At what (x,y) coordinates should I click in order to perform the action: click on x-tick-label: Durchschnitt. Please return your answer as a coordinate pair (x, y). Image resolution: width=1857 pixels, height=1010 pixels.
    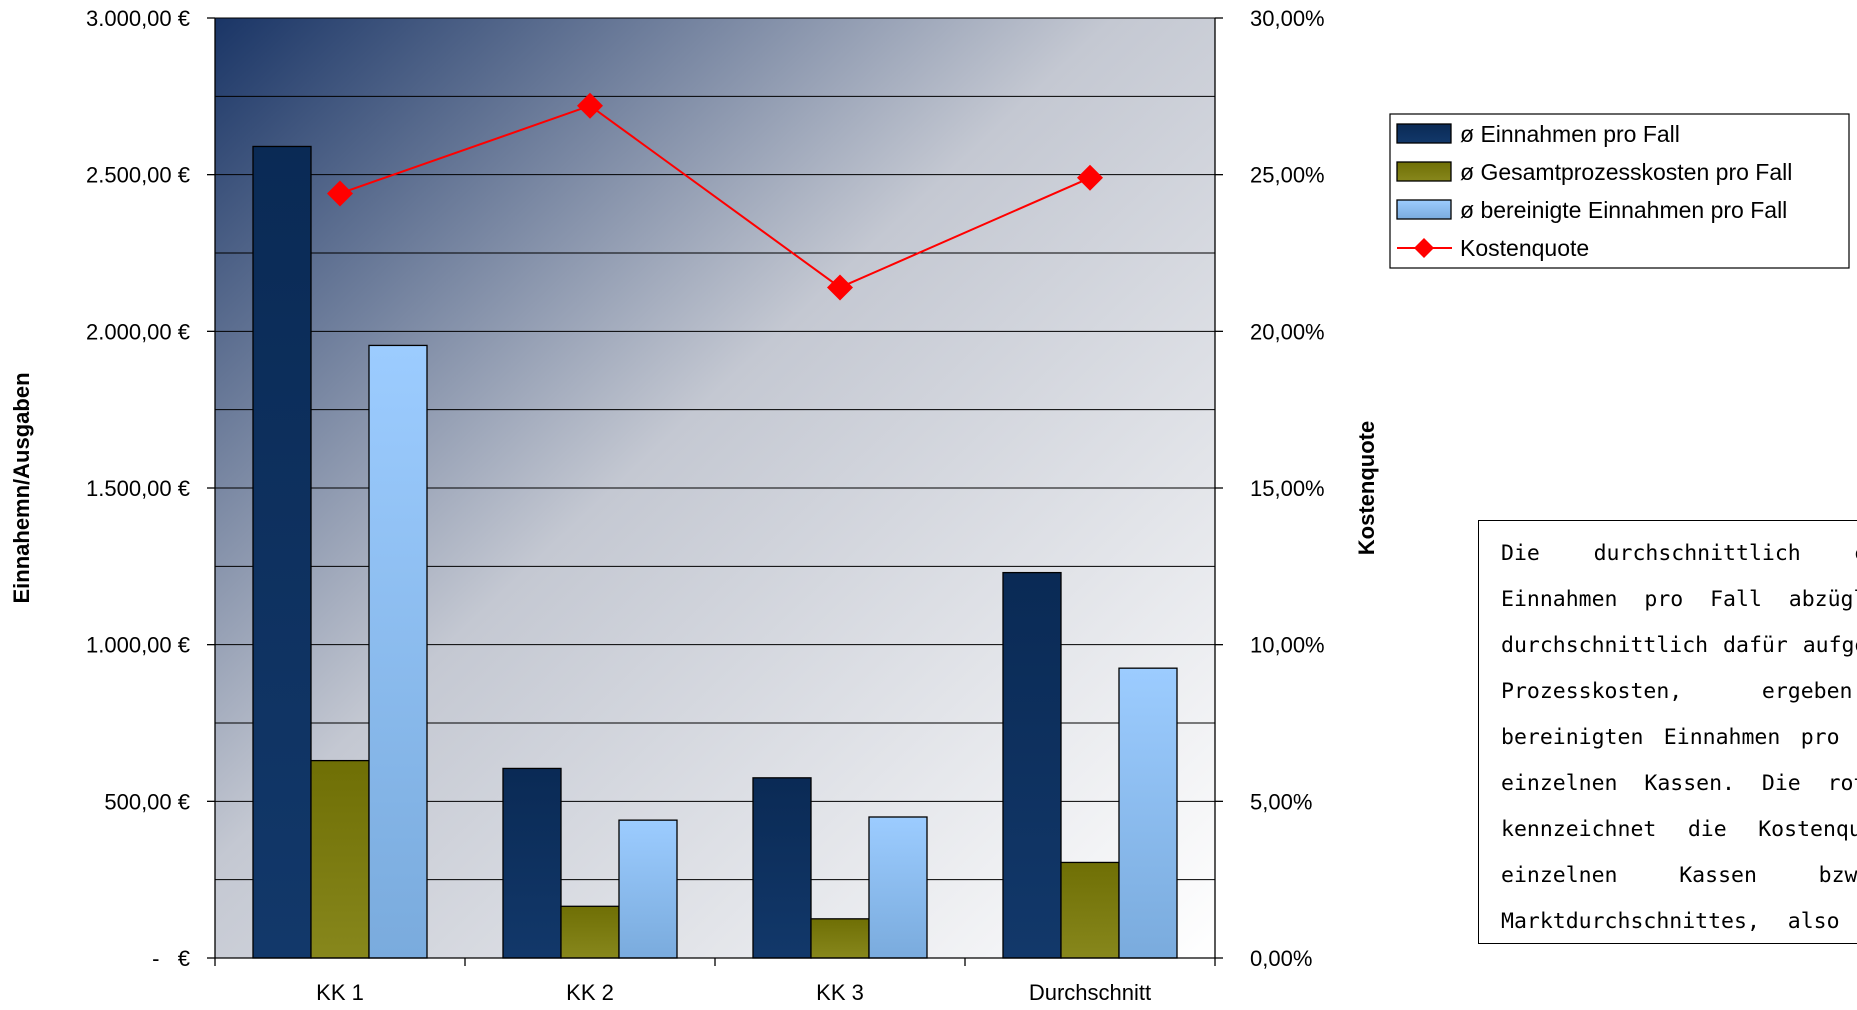
    Looking at the image, I should click on (1090, 992).